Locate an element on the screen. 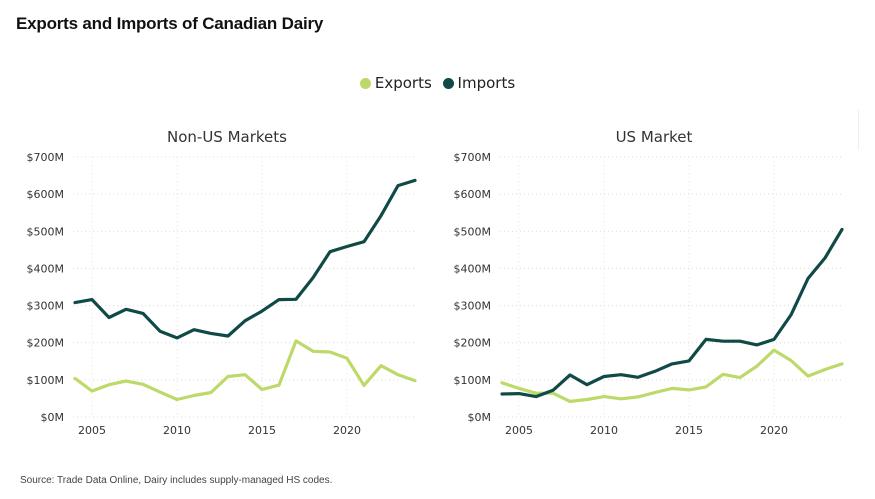 The height and width of the screenshot is (499, 875). y-tick-label-us: $200M is located at coordinates (473, 343).